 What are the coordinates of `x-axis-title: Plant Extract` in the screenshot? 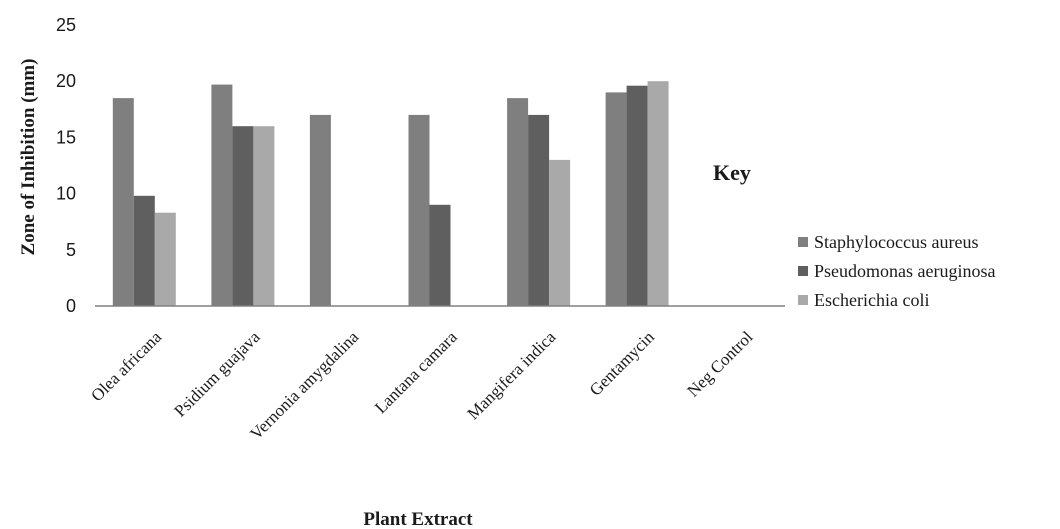 It's located at (418, 519).